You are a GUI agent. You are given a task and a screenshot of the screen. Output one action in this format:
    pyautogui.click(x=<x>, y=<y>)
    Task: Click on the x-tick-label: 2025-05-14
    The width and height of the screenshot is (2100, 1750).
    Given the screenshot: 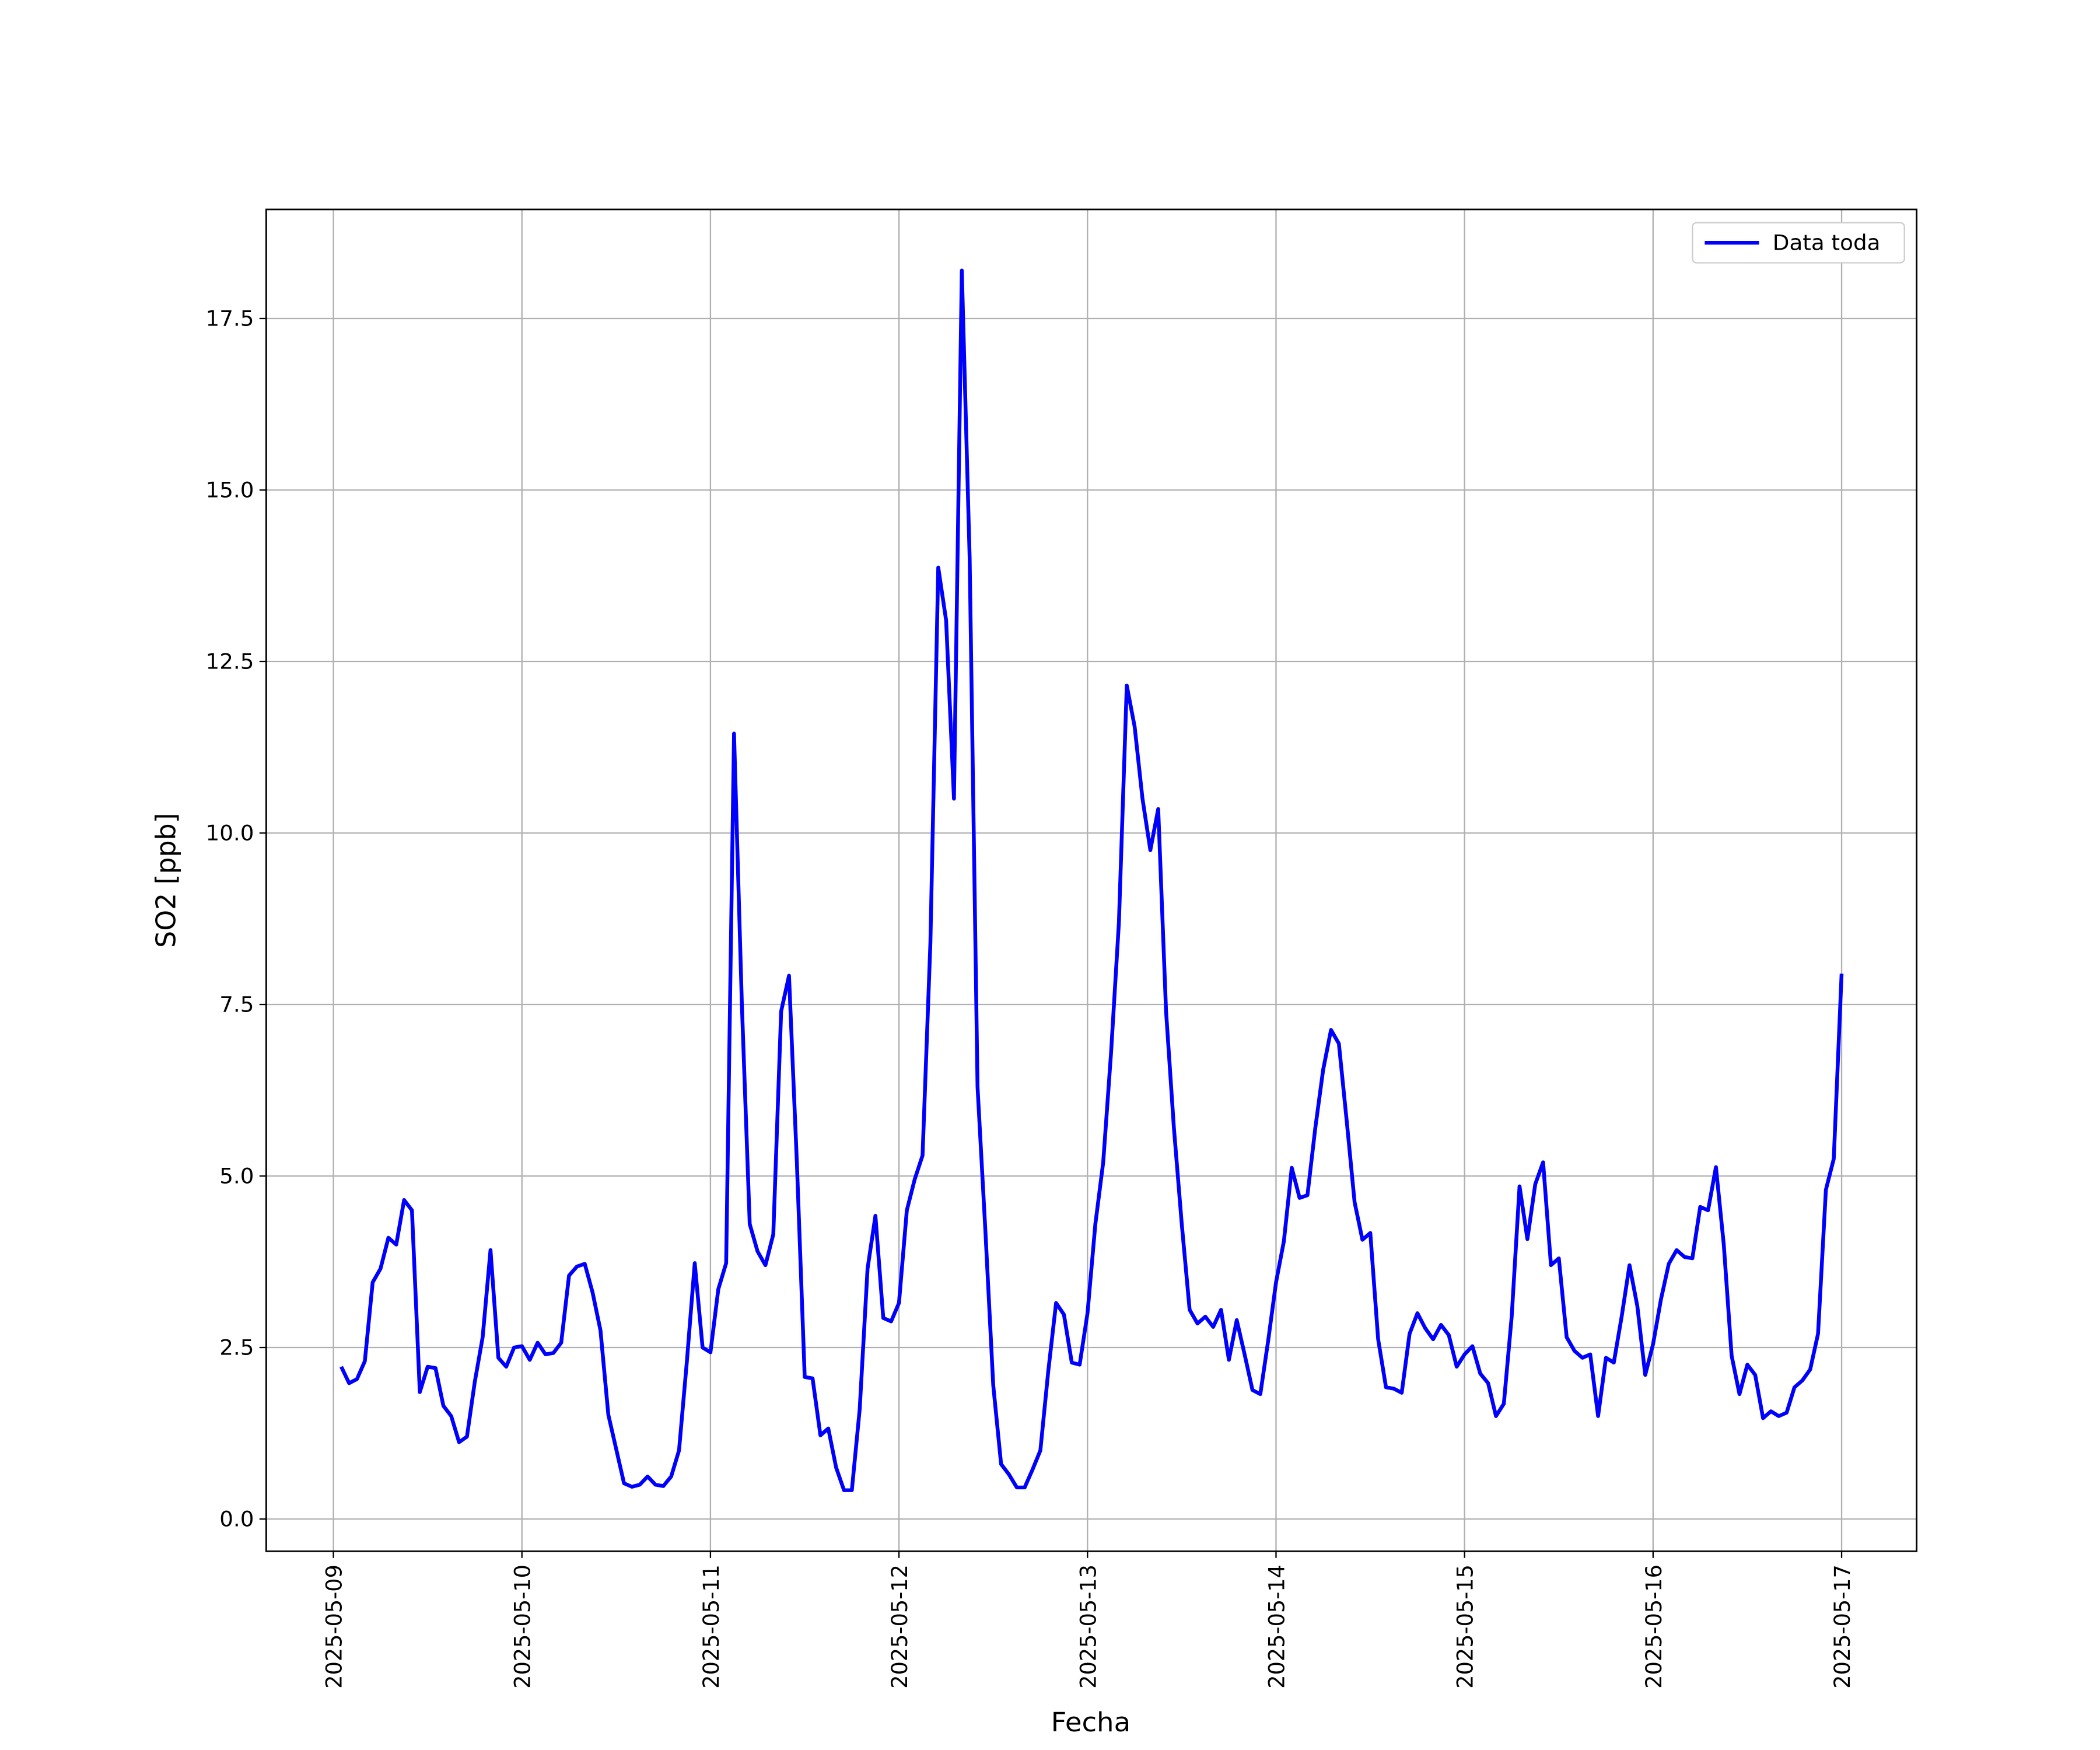 What is the action you would take?
    pyautogui.click(x=1276, y=1626)
    